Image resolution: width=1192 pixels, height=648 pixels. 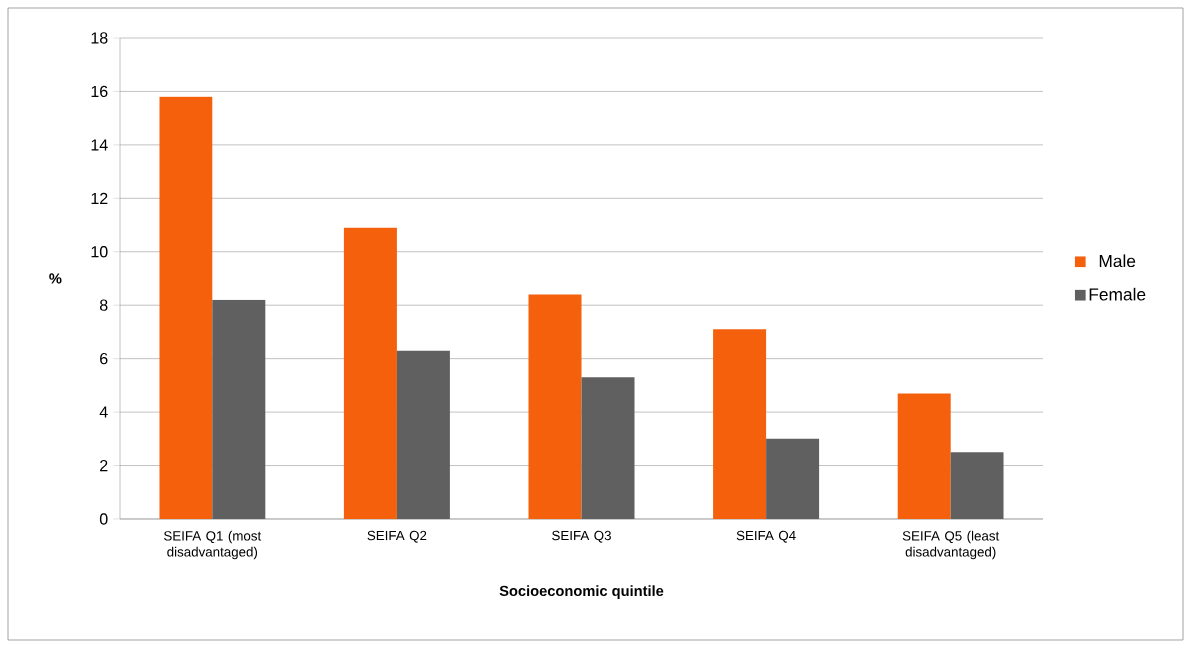 I want to click on y-tick-label: 0, so click(x=103, y=519).